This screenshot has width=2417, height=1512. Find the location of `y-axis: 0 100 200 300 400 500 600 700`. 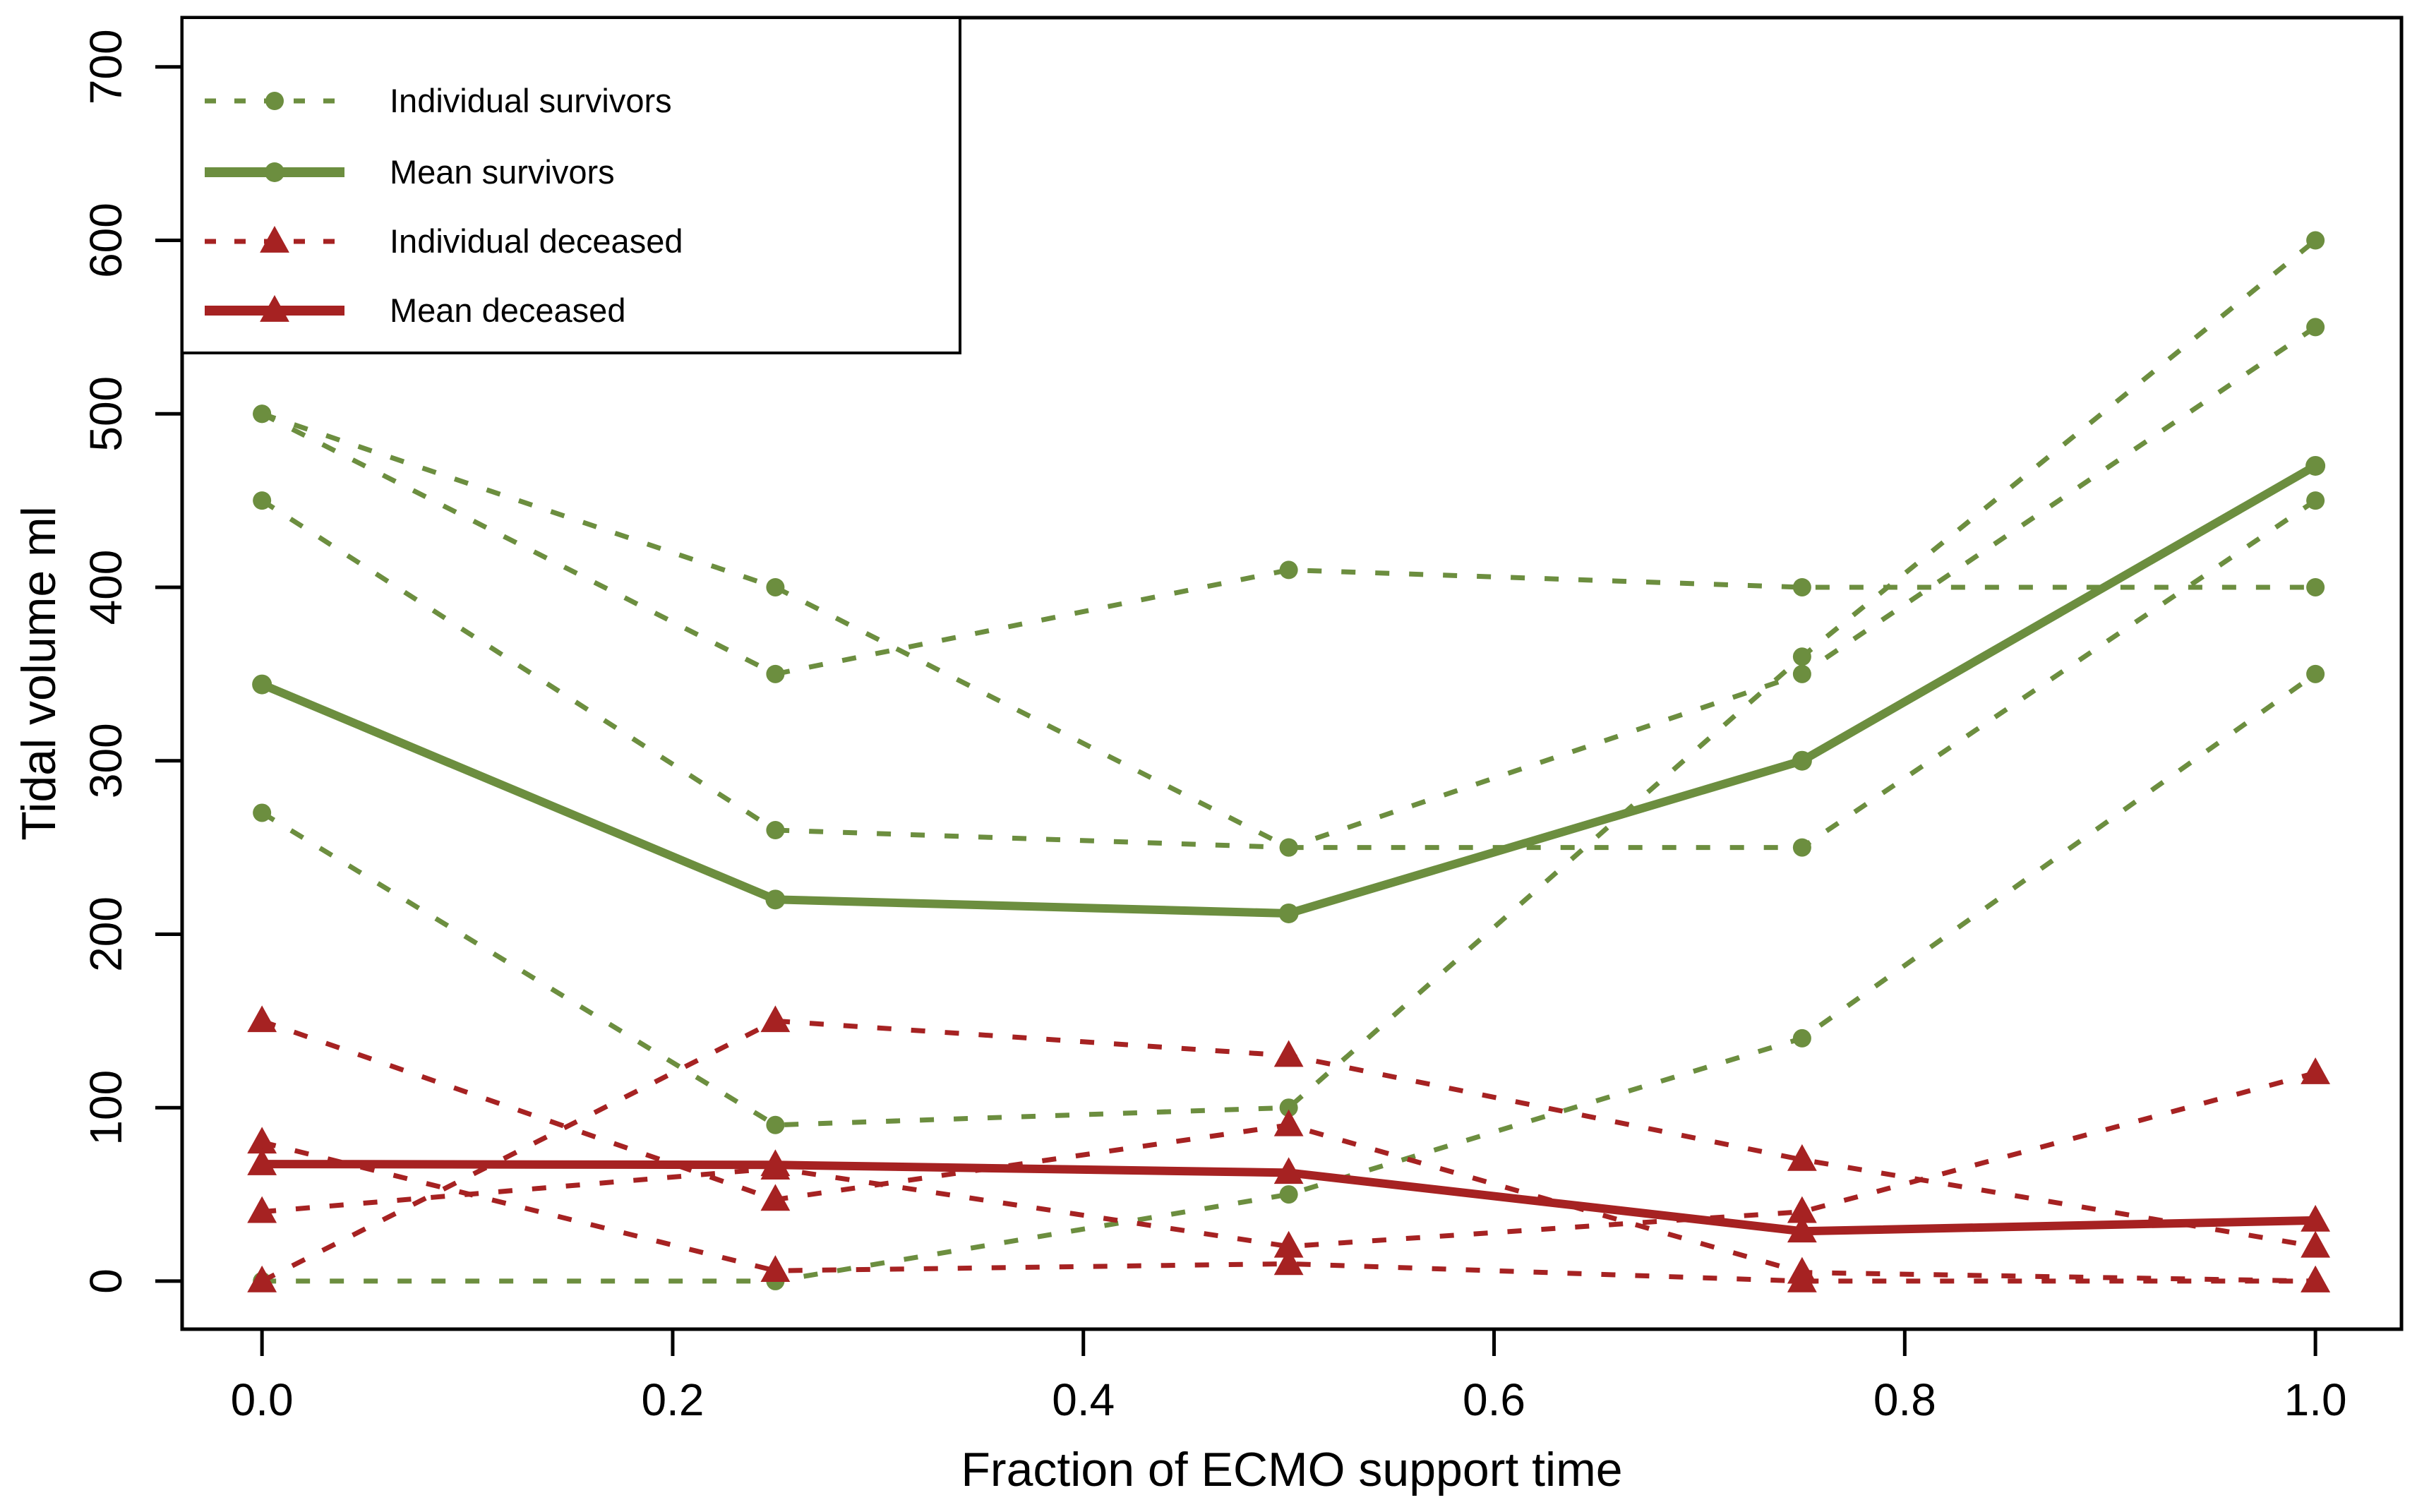

y-axis: 0 100 200 300 400 500 600 700 is located at coordinates (131, 661).